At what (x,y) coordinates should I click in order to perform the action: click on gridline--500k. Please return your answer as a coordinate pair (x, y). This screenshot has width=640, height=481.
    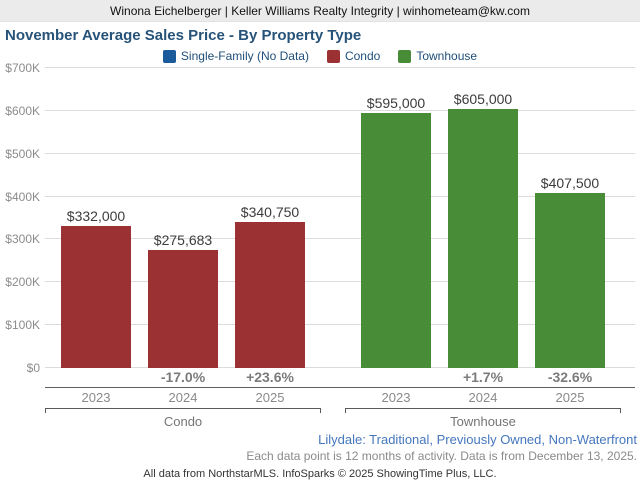
    Looking at the image, I should click on (340, 153).